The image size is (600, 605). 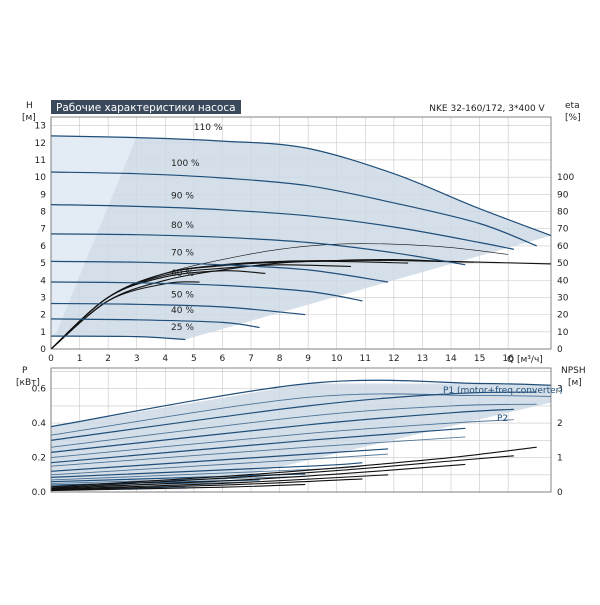 I want to click on npsh-tick-label: 3, so click(x=560, y=390).